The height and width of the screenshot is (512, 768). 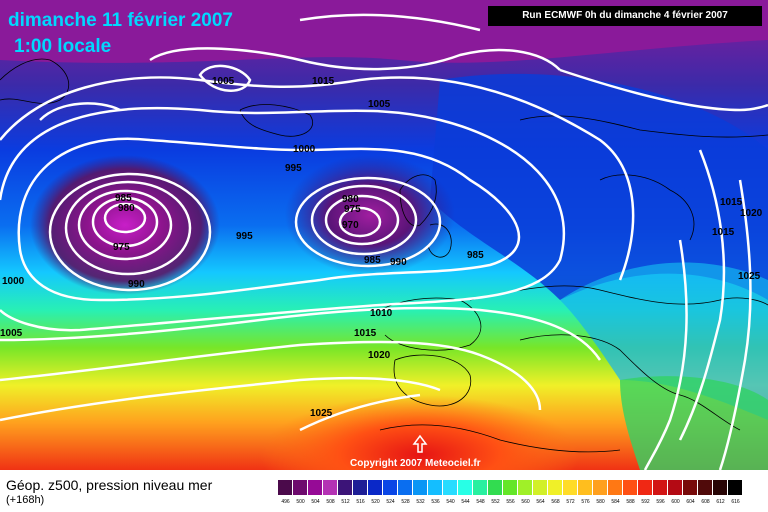 I want to click on scale-label: 596, so click(x=660, y=502).